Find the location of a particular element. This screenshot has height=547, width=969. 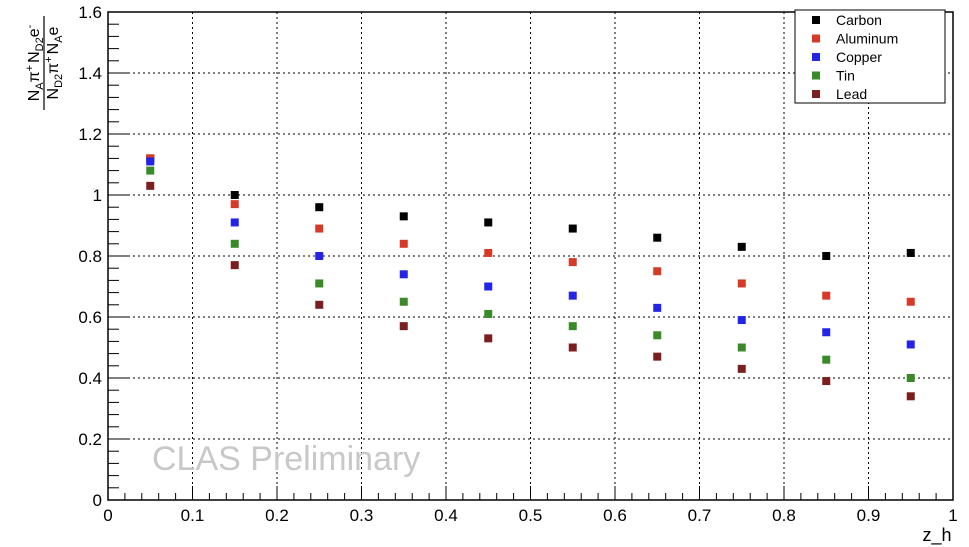

x-tick-label: 0.9 is located at coordinates (869, 515).